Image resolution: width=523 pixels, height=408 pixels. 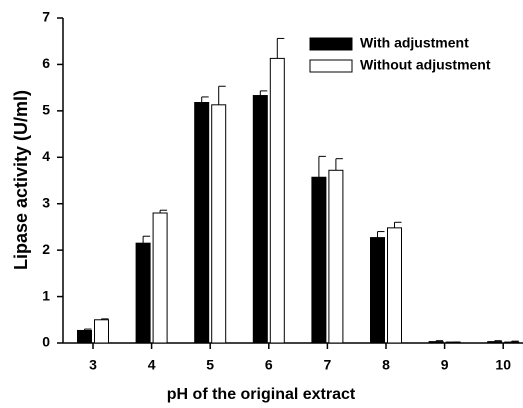 I want to click on y-tick-label: 5, so click(x=46, y=110).